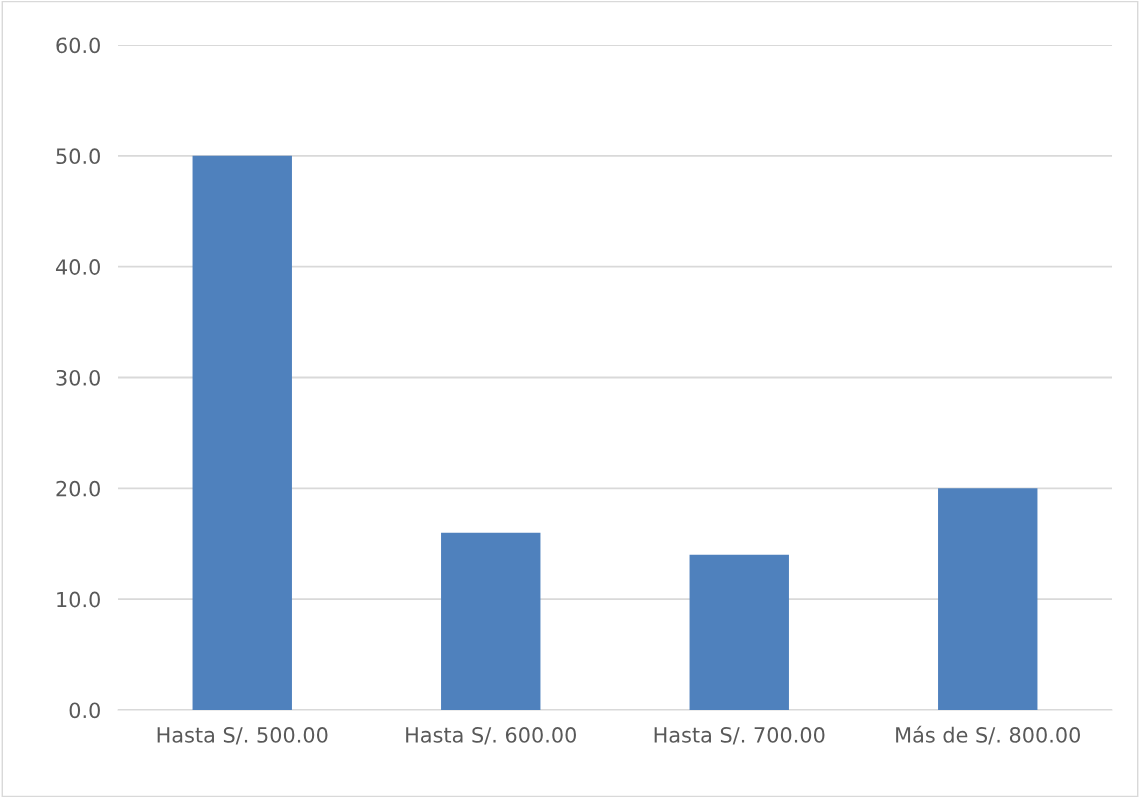 The width and height of the screenshot is (1140, 798). Describe the element at coordinates (78, 377) in the screenshot. I see `y-tick-label: 30.0` at that location.